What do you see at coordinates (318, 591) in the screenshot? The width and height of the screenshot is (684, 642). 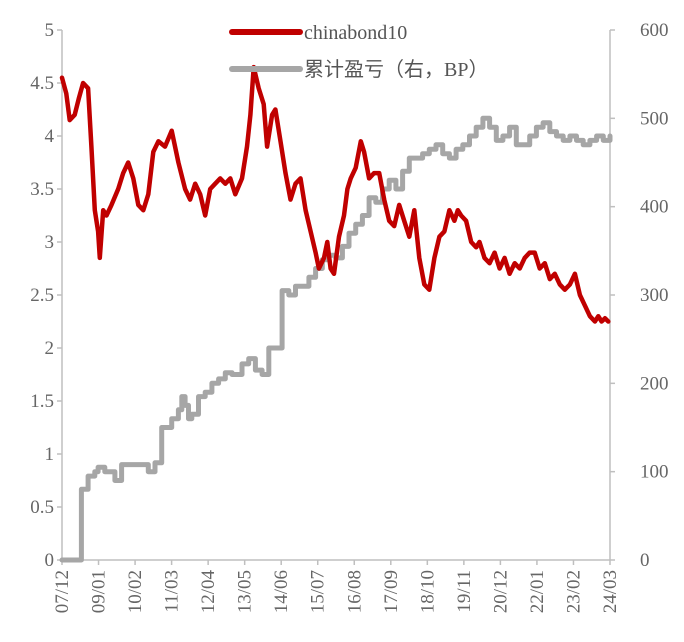 I see `x-tick-label: 15/07` at bounding box center [318, 591].